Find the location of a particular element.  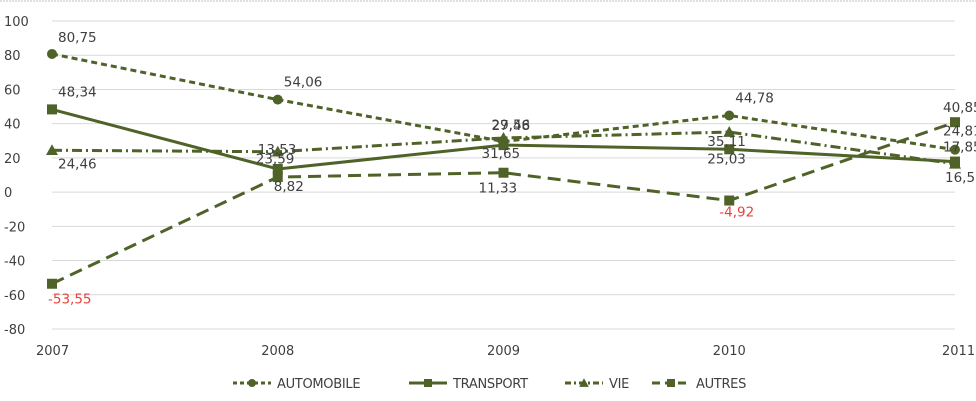

y-tick-label: 80 is located at coordinates (12, 56).